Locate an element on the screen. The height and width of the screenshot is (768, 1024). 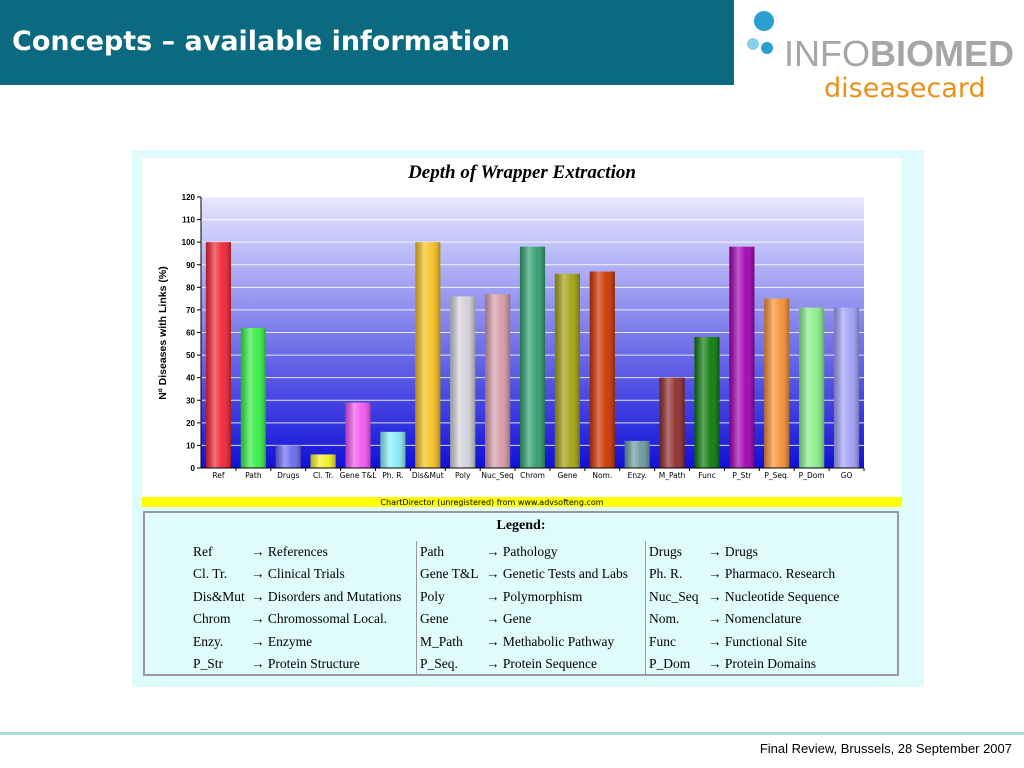
logo-text-info: INFO is located at coordinates (827, 53).